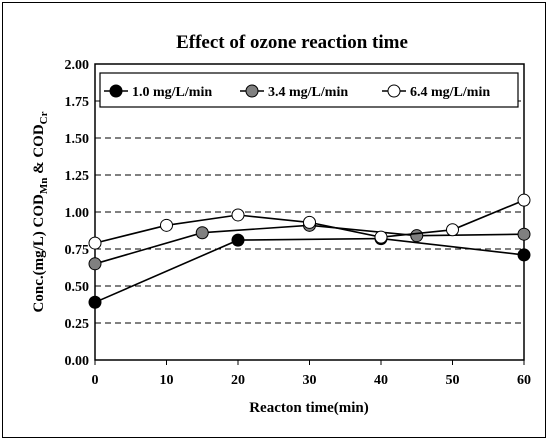  Describe the element at coordinates (77, 139) in the screenshot. I see `y-tick-label: 1.50` at that location.